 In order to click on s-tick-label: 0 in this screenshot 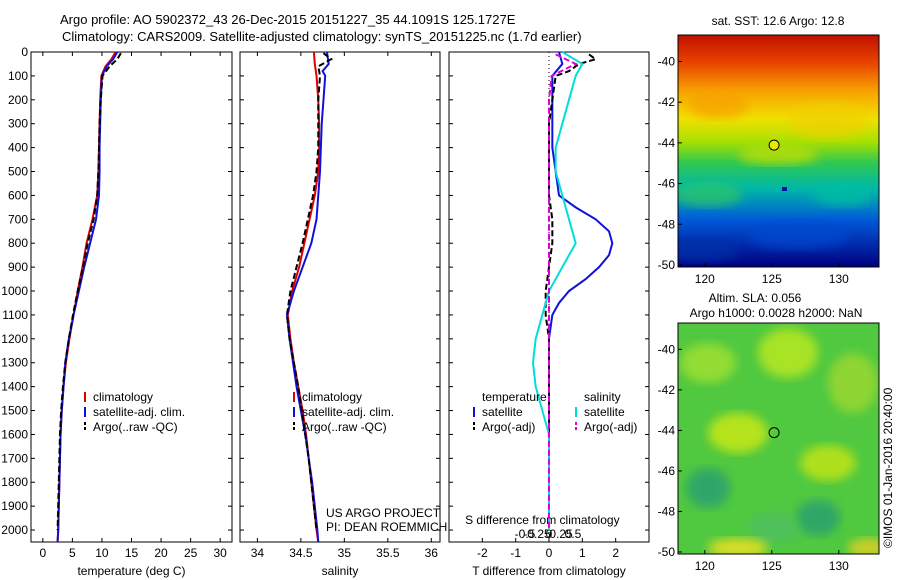, I will do `click(549, 534)`.